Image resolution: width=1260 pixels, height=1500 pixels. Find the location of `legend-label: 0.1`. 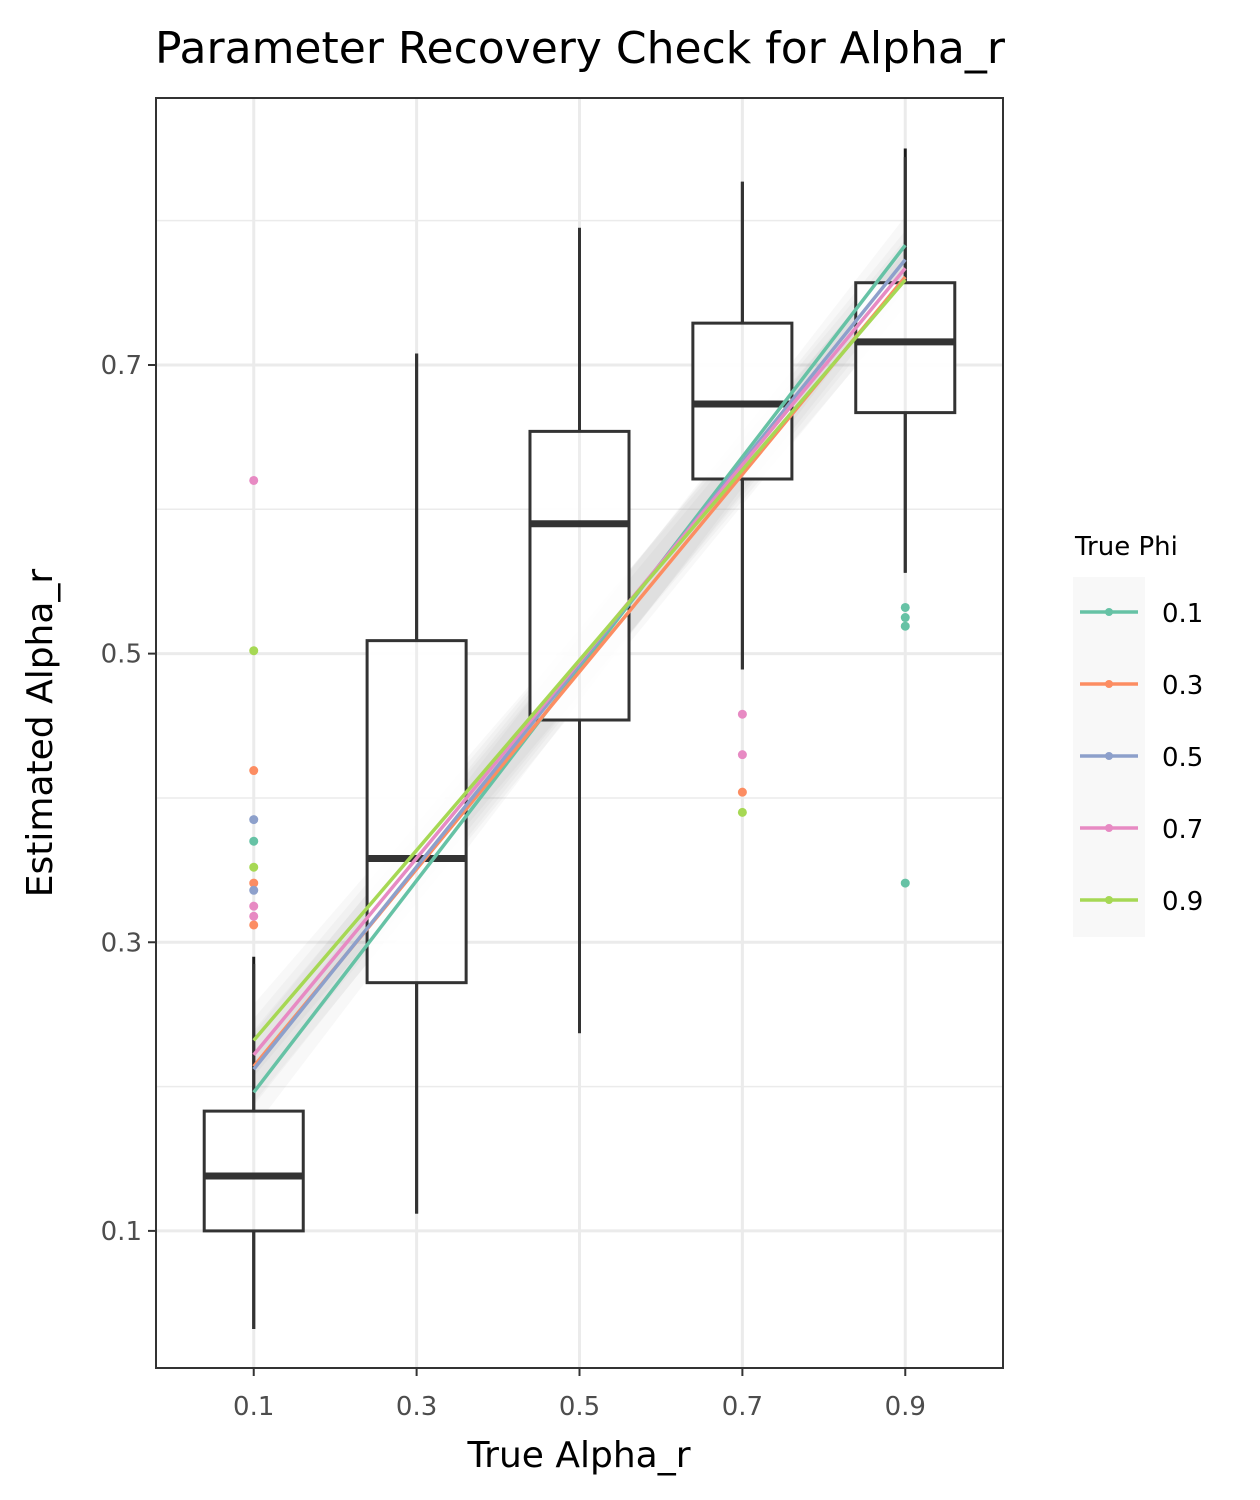

legend-label: 0.1 is located at coordinates (1182, 614).